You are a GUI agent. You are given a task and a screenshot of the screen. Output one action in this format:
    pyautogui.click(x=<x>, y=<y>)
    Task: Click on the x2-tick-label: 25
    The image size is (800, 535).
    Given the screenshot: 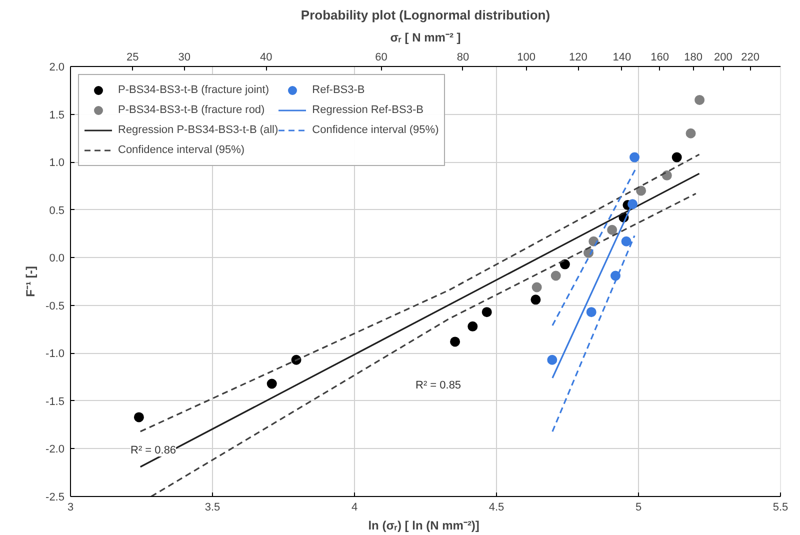 What is the action you would take?
    pyautogui.click(x=132, y=58)
    